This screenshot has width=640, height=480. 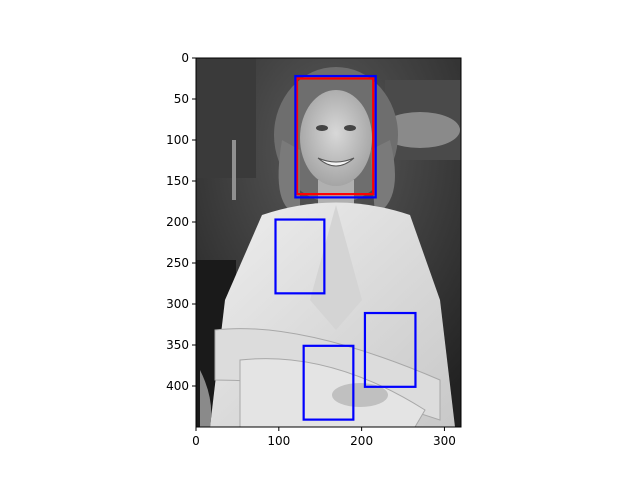 What do you see at coordinates (322, 128) in the screenshot?
I see `left-eye` at bounding box center [322, 128].